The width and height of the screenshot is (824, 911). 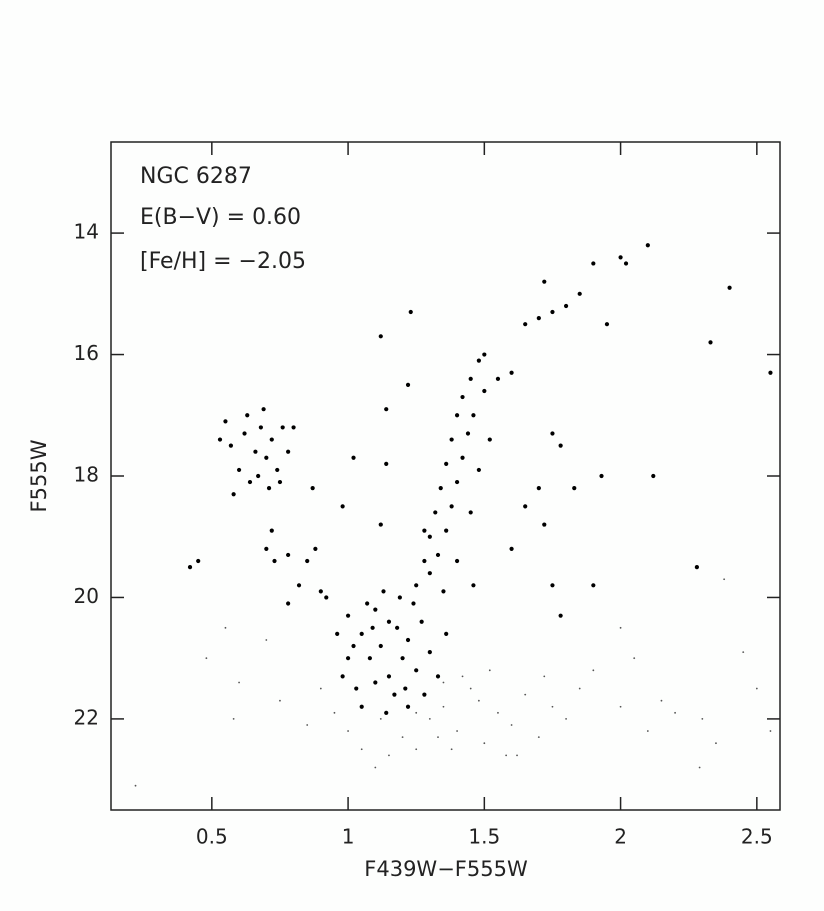 What do you see at coordinates (348, 837) in the screenshot?
I see `x-tick-label: 1` at bounding box center [348, 837].